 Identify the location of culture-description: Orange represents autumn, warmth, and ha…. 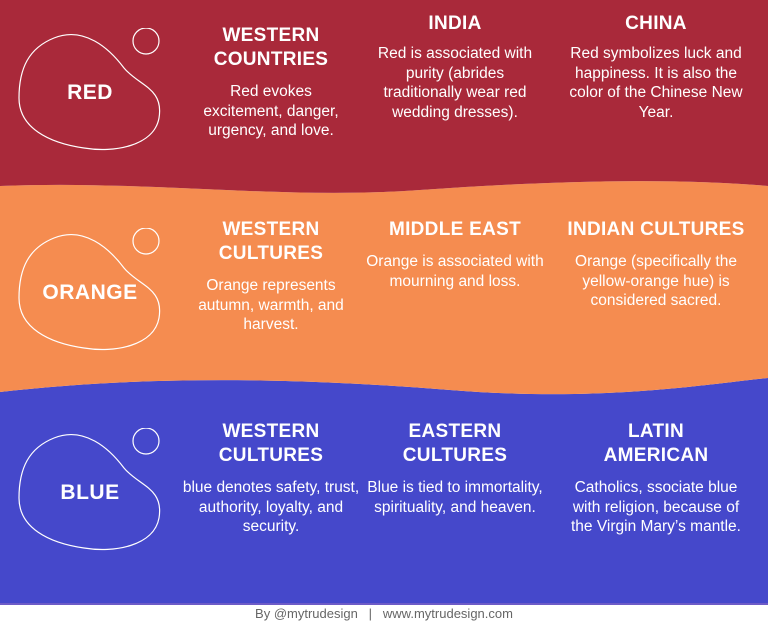
(271, 305).